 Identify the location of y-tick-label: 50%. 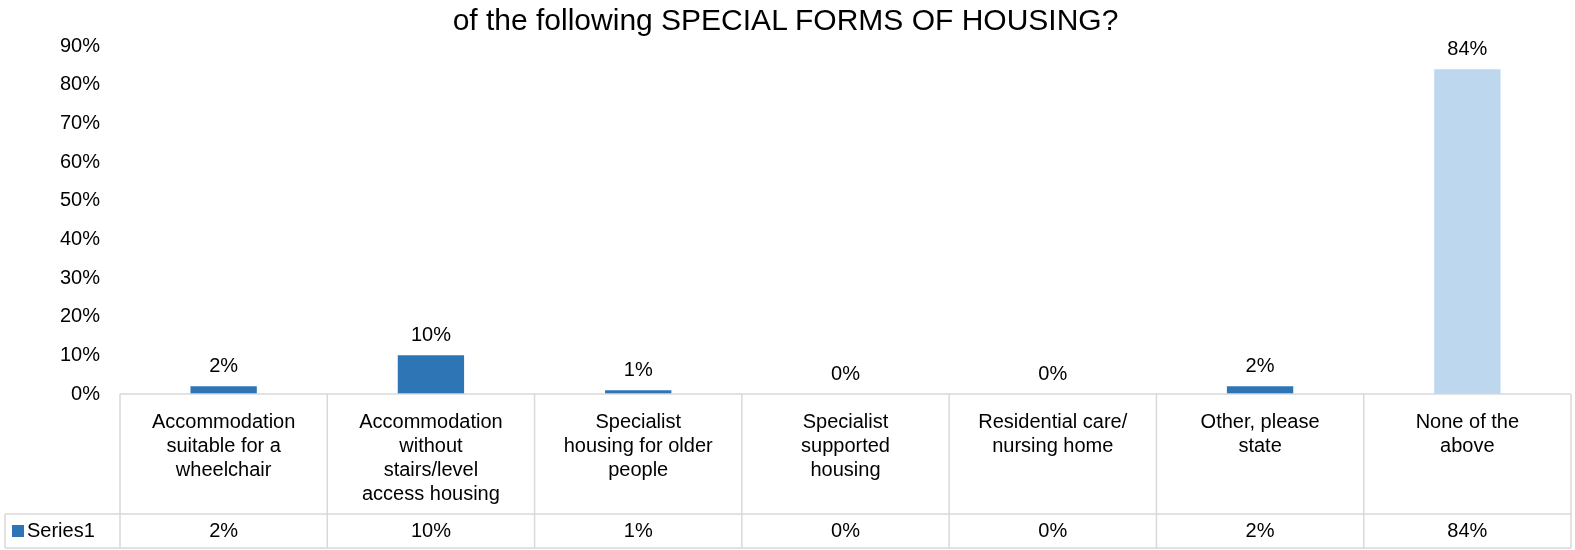
(80, 199).